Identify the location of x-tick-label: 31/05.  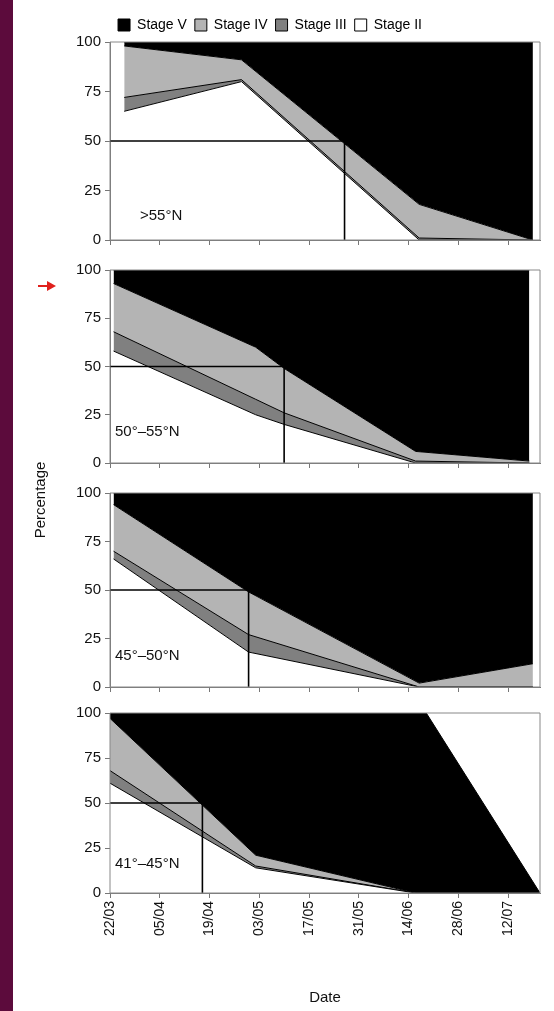
(357, 918).